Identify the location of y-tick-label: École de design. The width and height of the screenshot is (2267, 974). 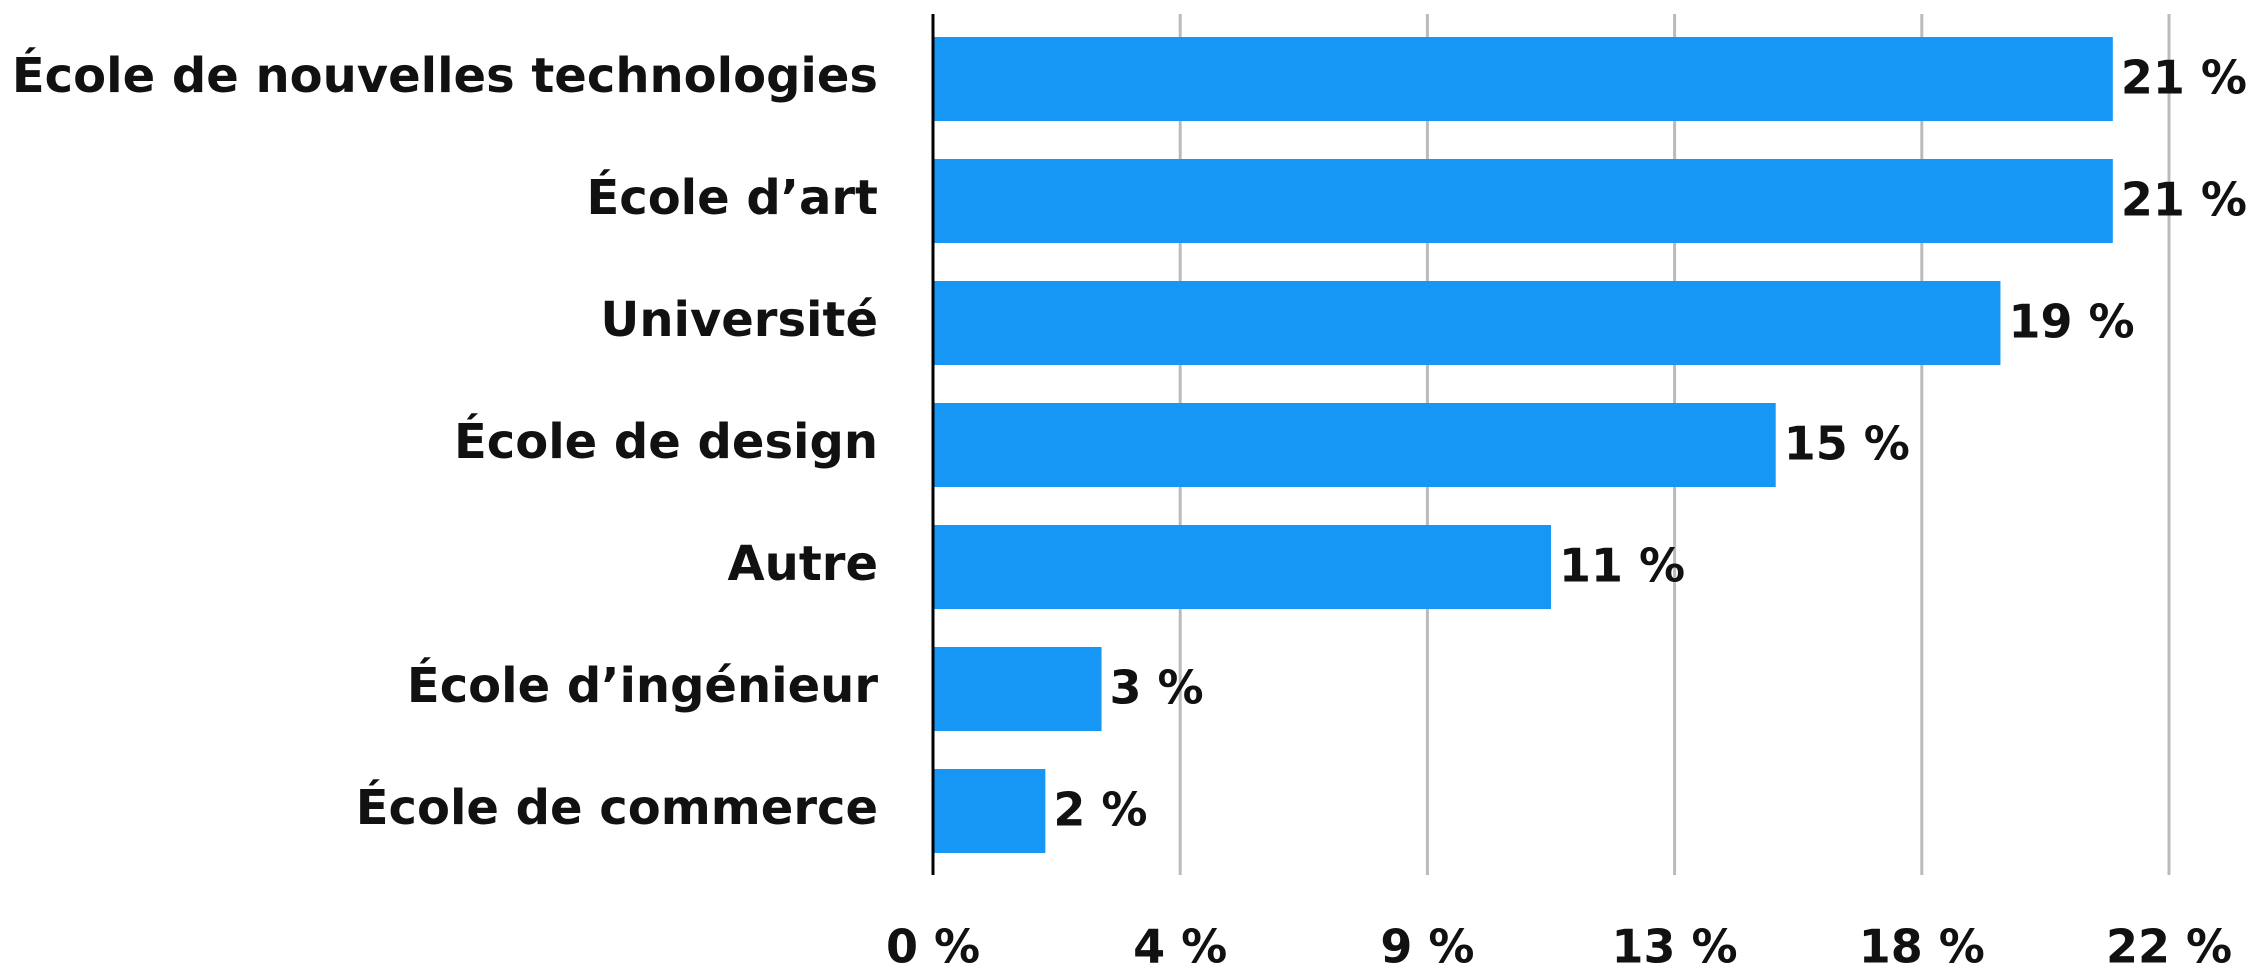
(666, 441).